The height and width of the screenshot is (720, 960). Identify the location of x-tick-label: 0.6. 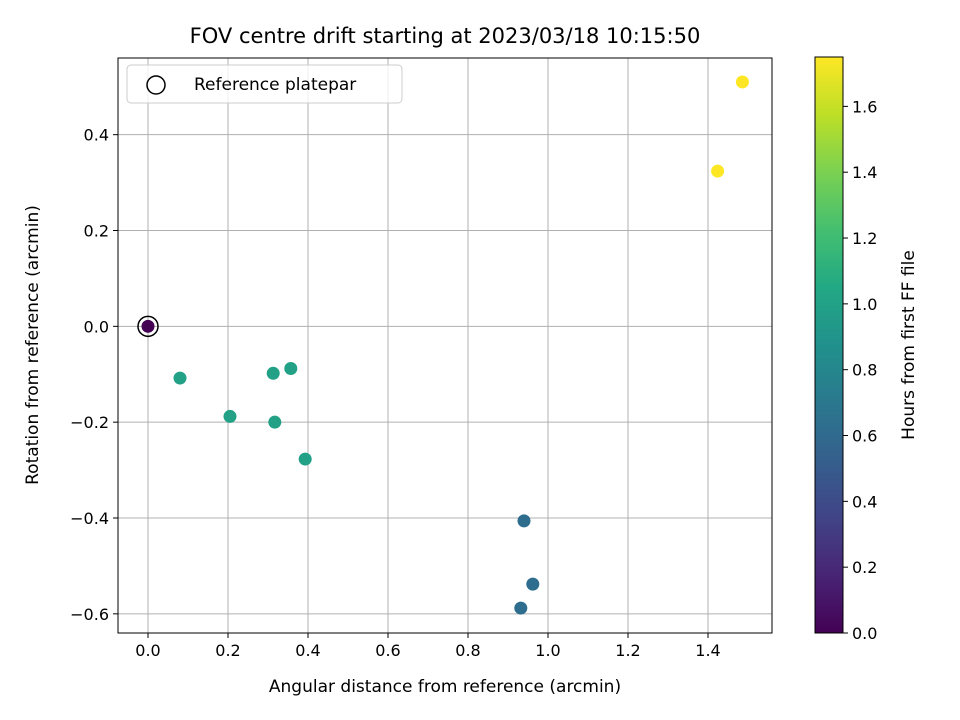
(387, 650).